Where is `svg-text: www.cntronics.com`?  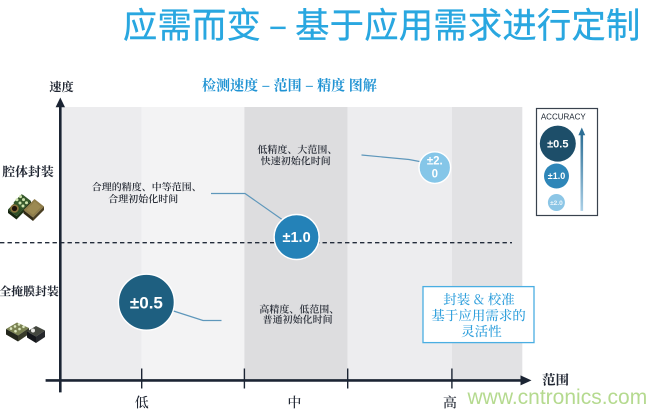
svg-text: www.cntronics.com is located at coordinates (557, 397).